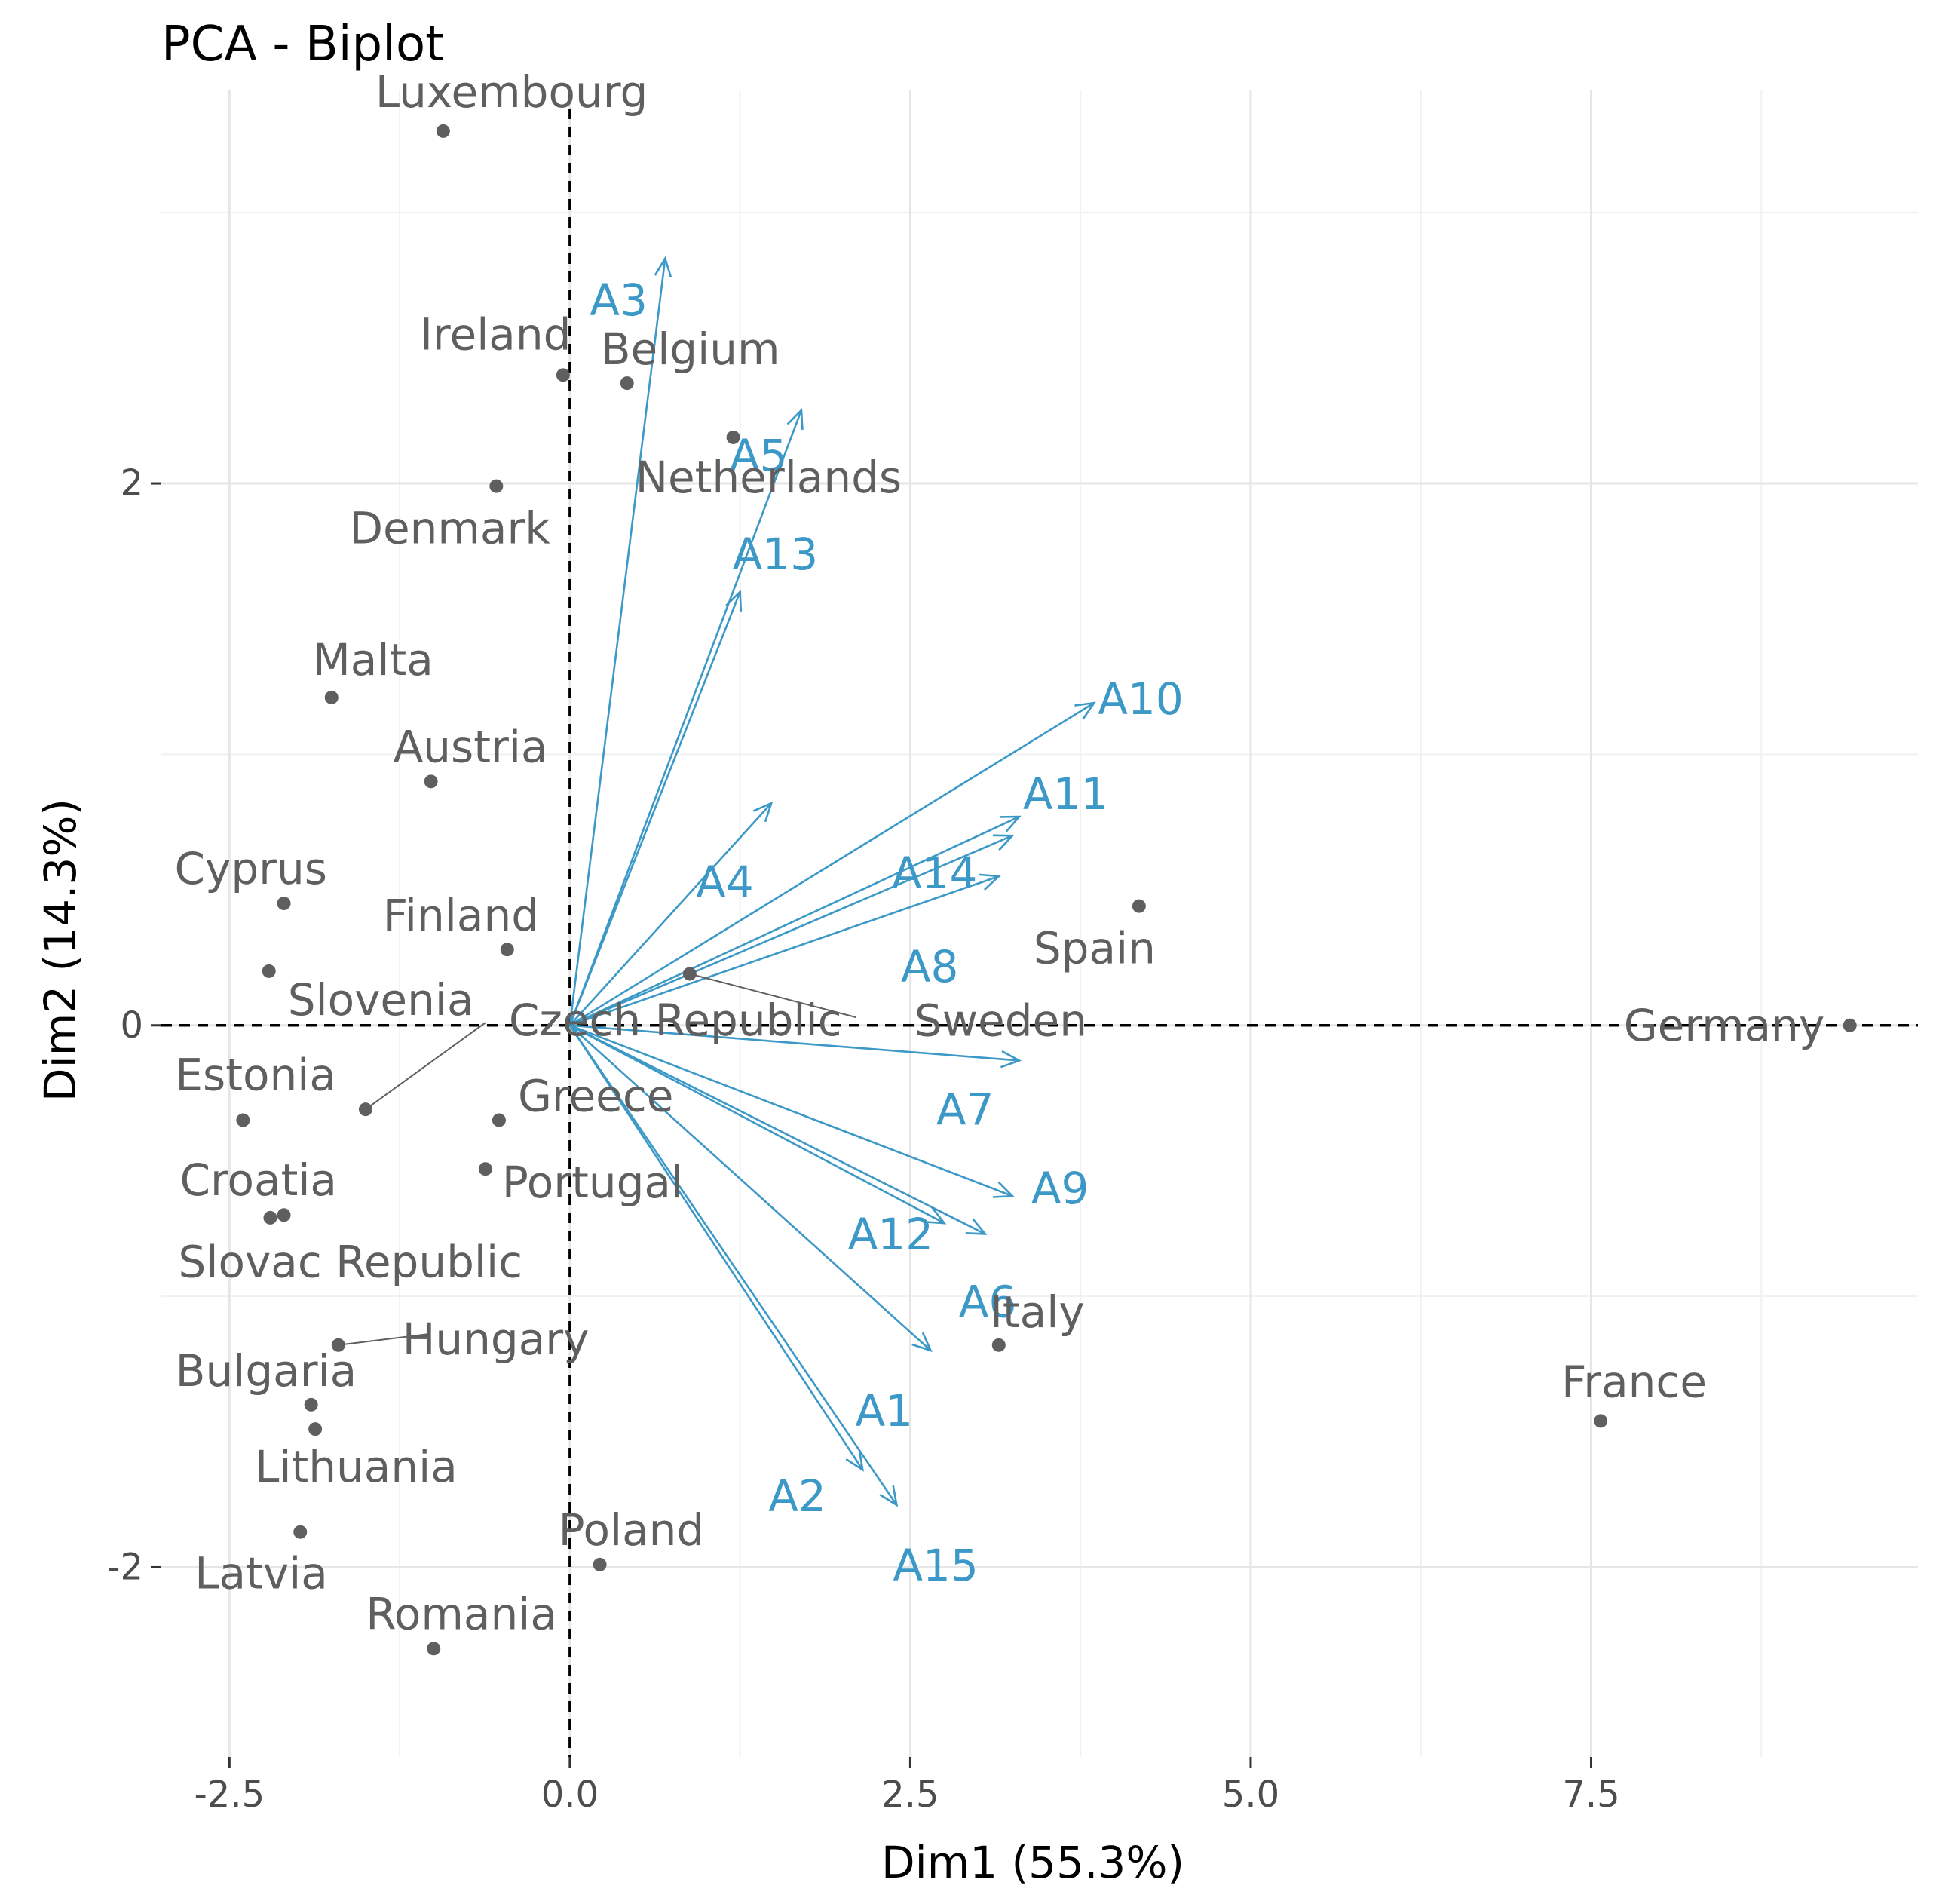 Image resolution: width=1933 pixels, height=1904 pixels. Describe the element at coordinates (891, 1234) in the screenshot. I see `variable-label-a12: A12` at that location.